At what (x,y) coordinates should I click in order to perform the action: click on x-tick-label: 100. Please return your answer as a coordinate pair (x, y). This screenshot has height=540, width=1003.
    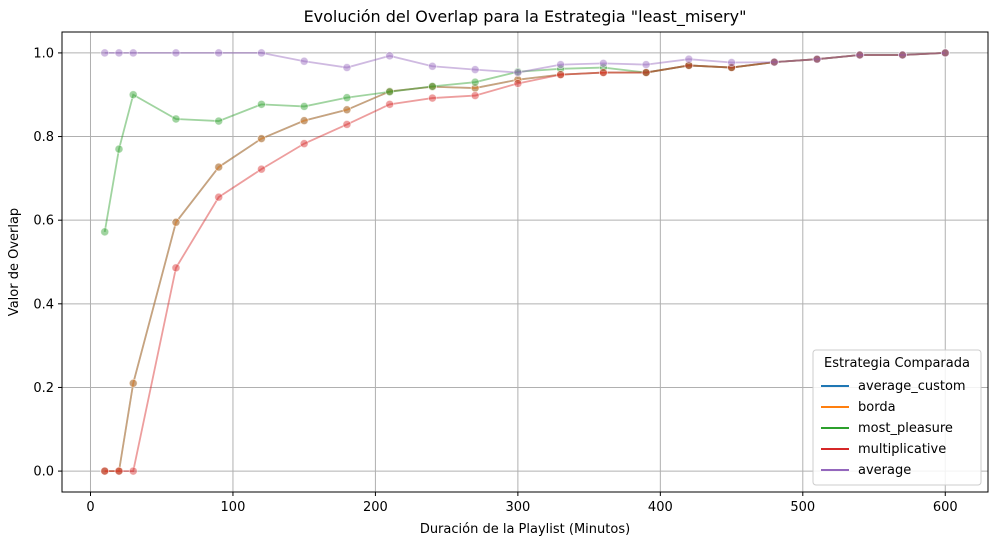
    Looking at the image, I should click on (233, 507).